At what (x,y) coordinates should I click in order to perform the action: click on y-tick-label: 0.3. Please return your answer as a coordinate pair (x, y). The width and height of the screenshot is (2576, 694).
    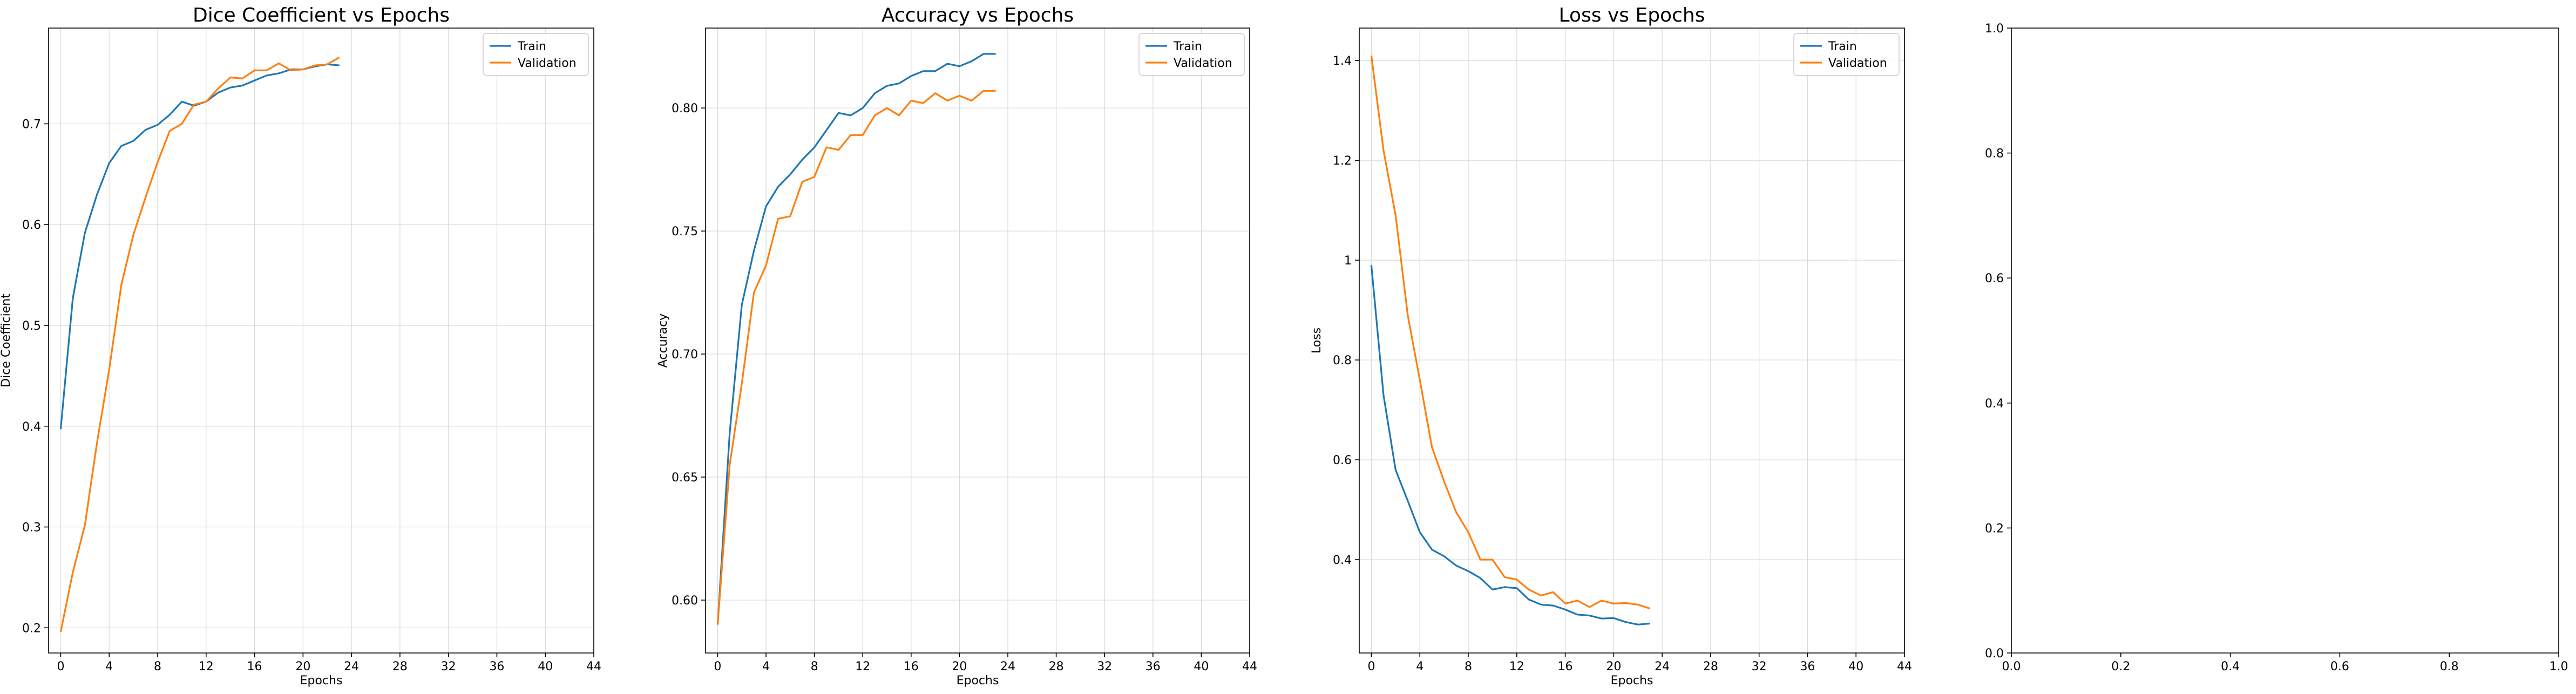
    Looking at the image, I should click on (31, 528).